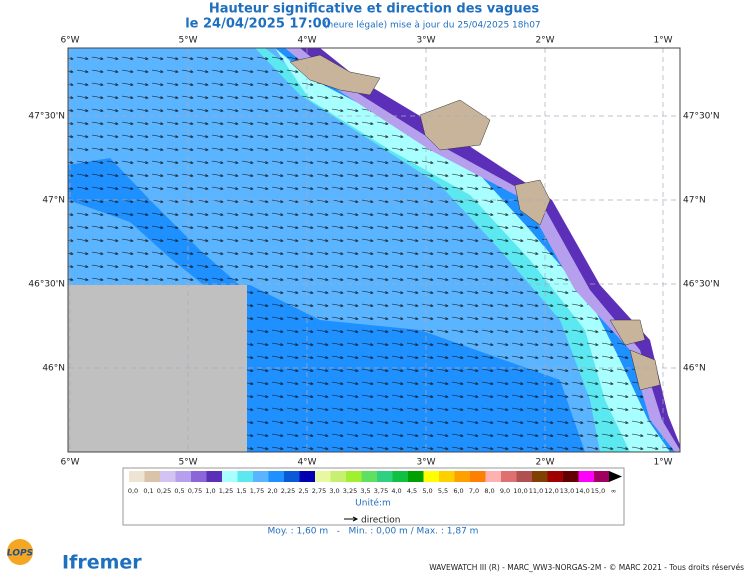 The image size is (748, 576). I want to click on lops-logo, so click(20, 552).